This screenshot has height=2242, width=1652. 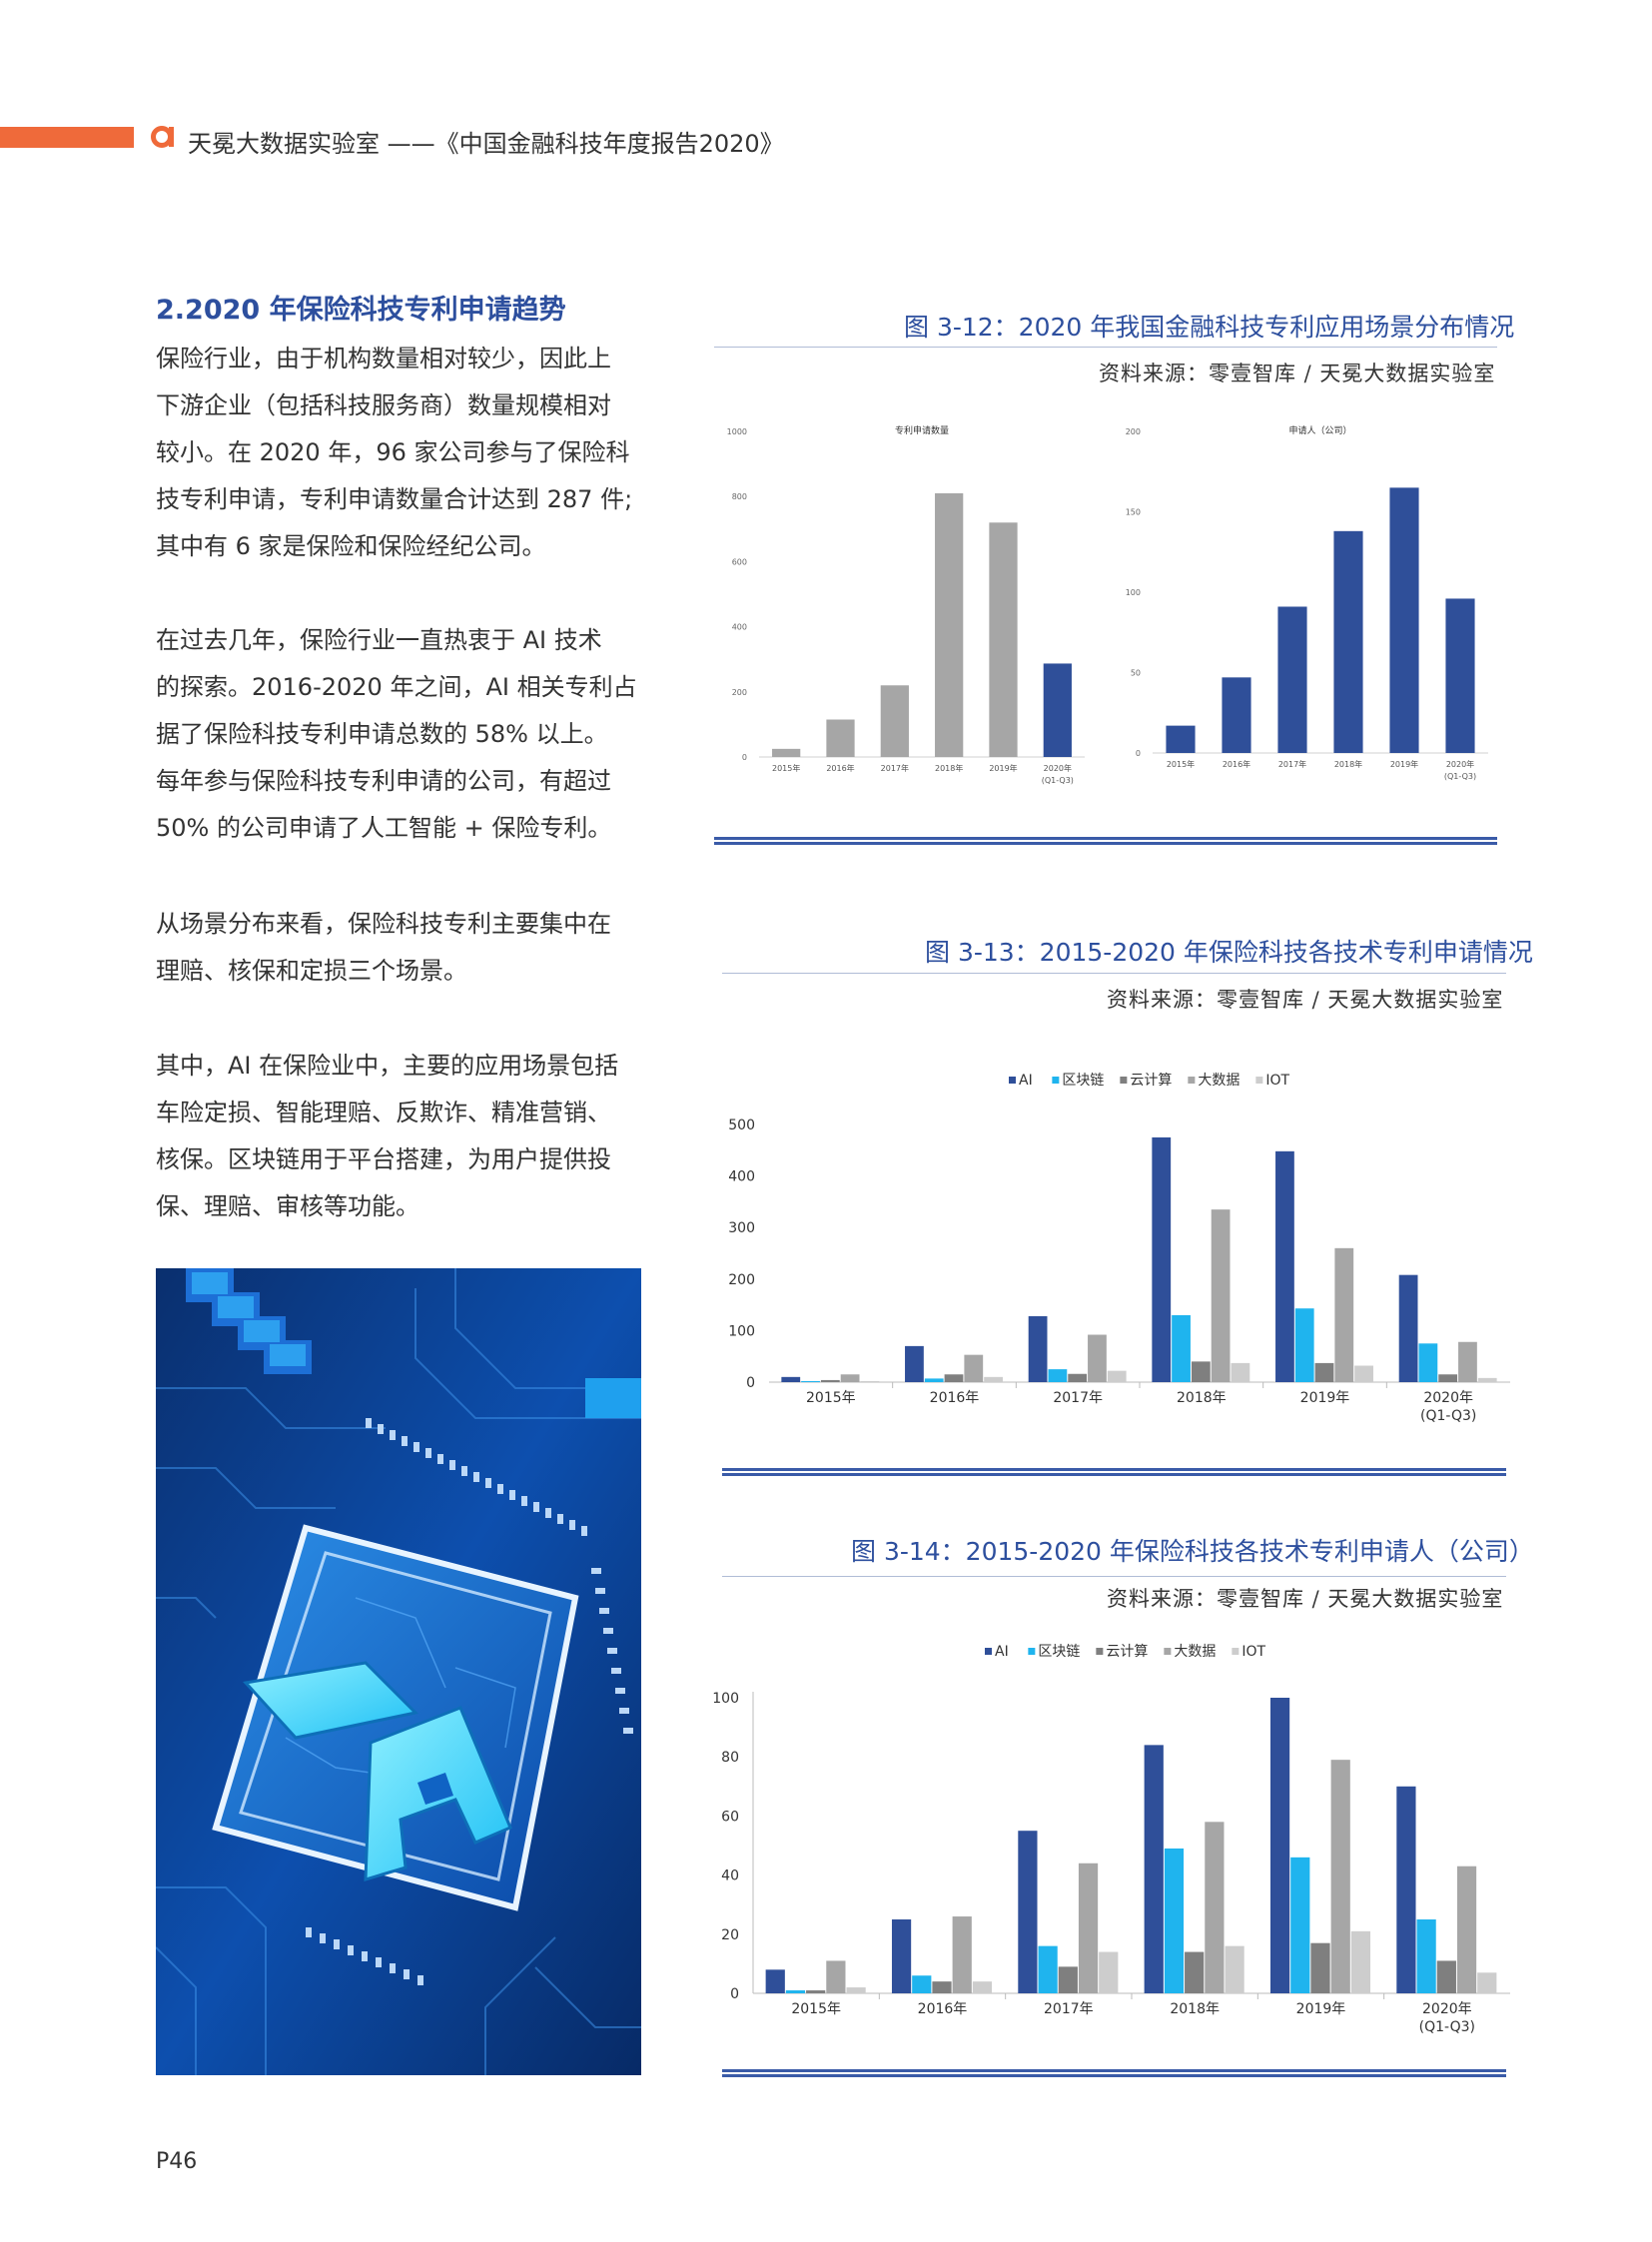 I want to click on text-line: 核保。区块链用于平台搭建，为用户提供投, so click(x=383, y=1159).